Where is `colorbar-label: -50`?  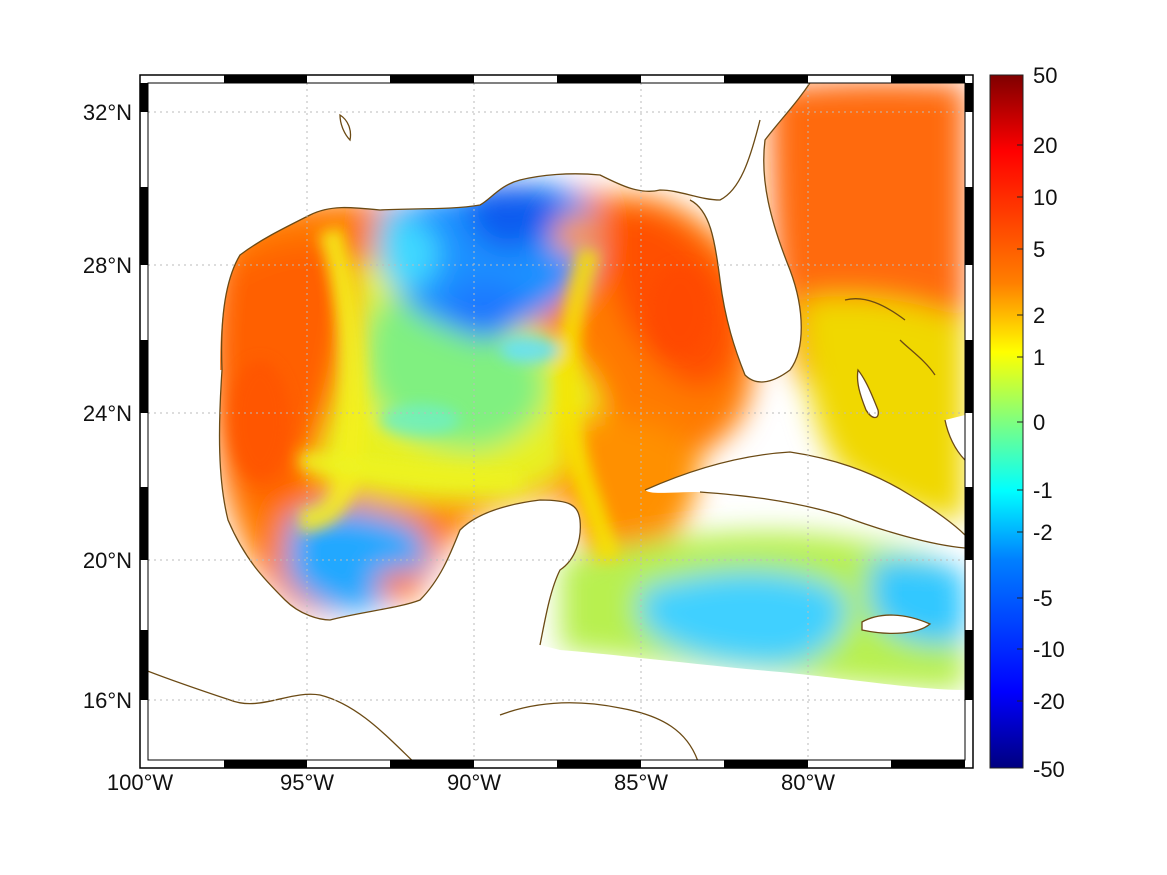 colorbar-label: -50 is located at coordinates (1049, 769).